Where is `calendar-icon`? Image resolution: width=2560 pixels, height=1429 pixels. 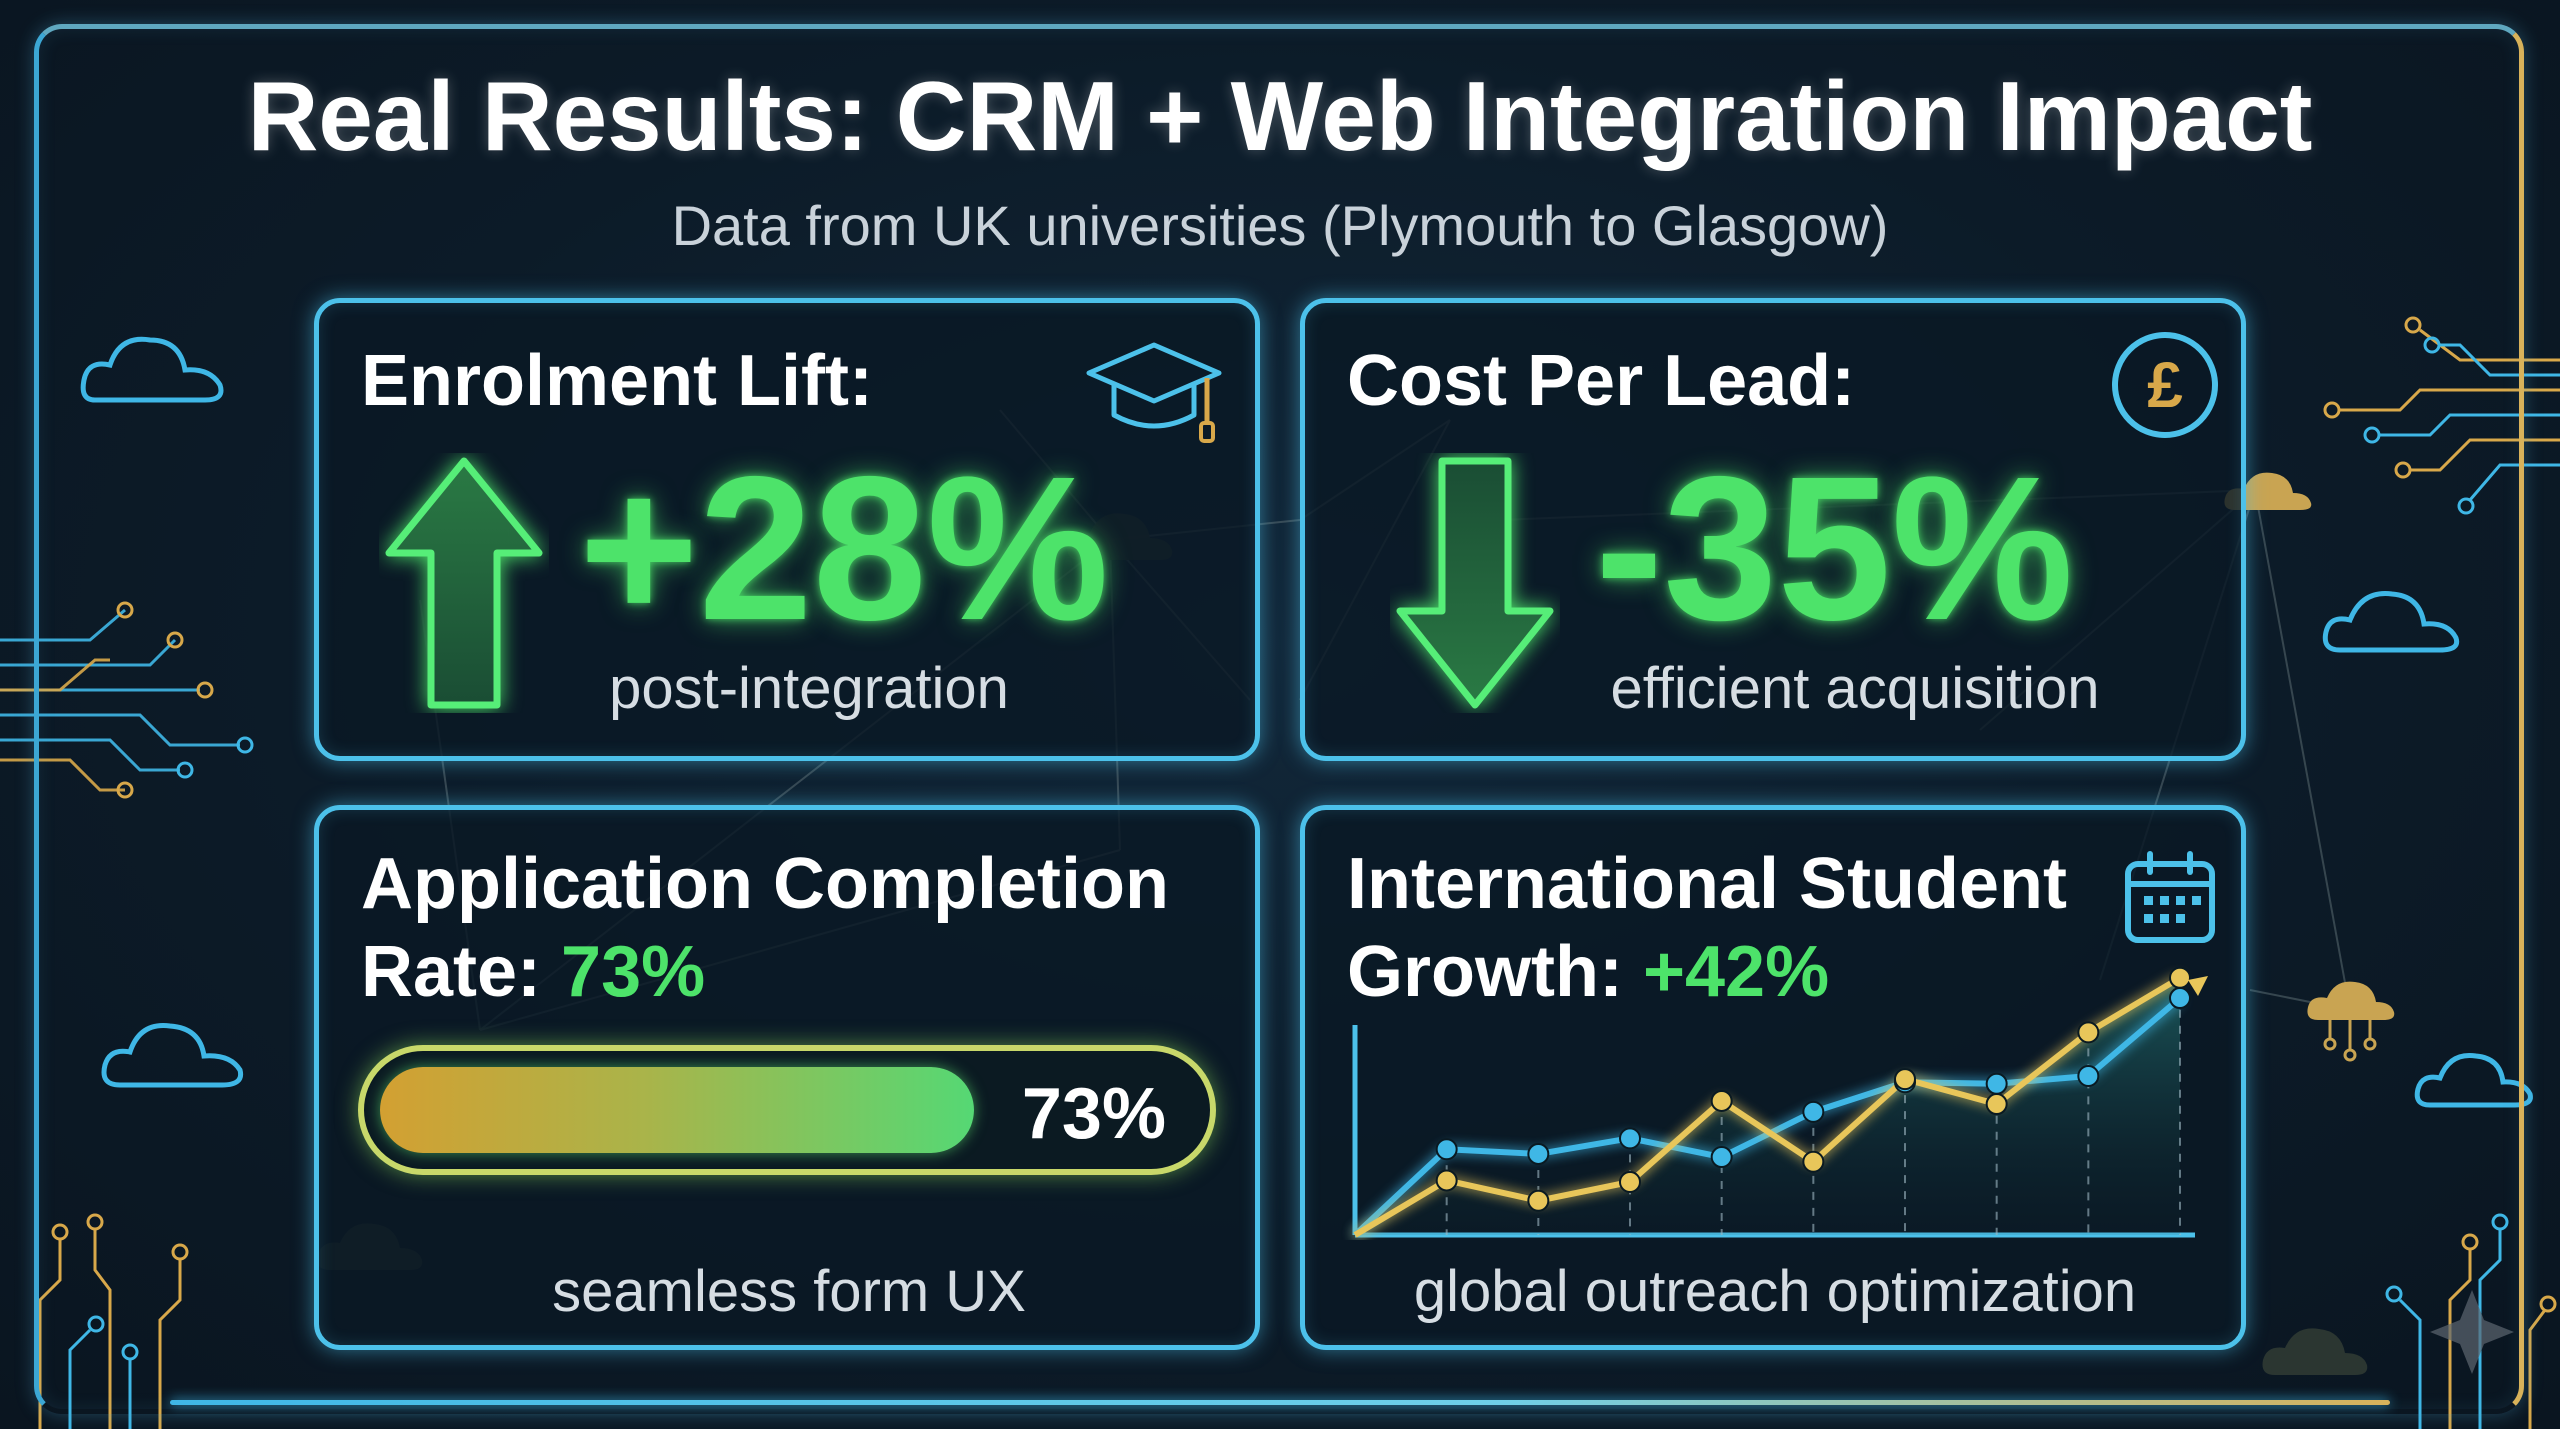
calendar-icon is located at coordinates (2170, 897).